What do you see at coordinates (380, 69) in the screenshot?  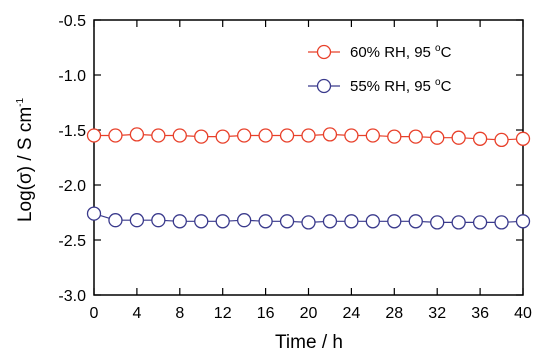 I see `legend: 60% RH, 95 oC 55% RH, 95 oC` at bounding box center [380, 69].